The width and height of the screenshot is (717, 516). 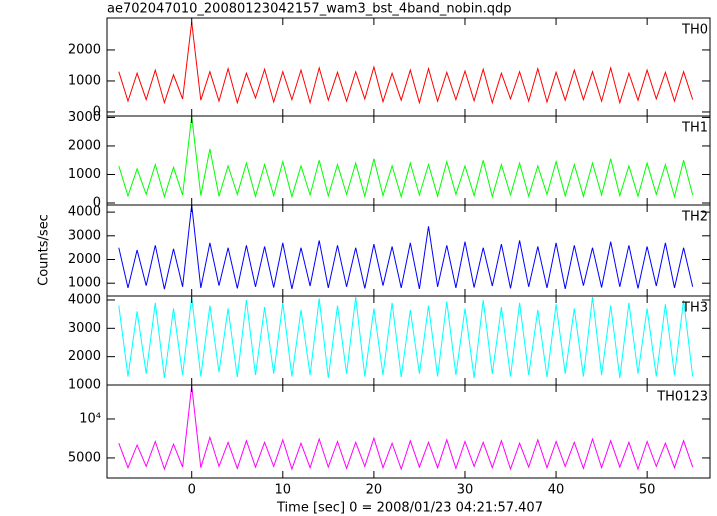 What do you see at coordinates (694, 30) in the screenshot?
I see `panel-label: TH0` at bounding box center [694, 30].